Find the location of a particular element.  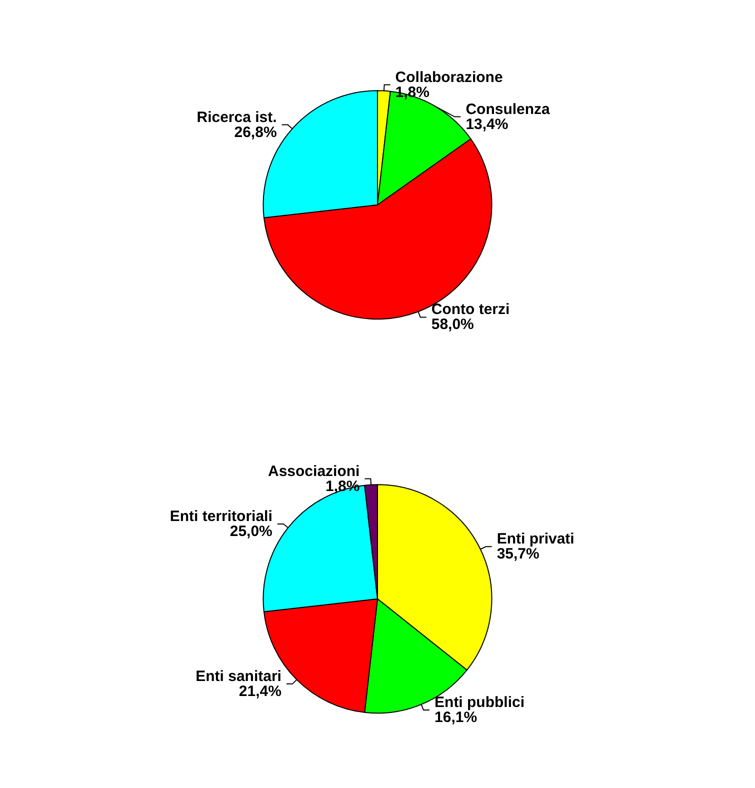

slice-label: Enti sanitari is located at coordinates (239, 676).